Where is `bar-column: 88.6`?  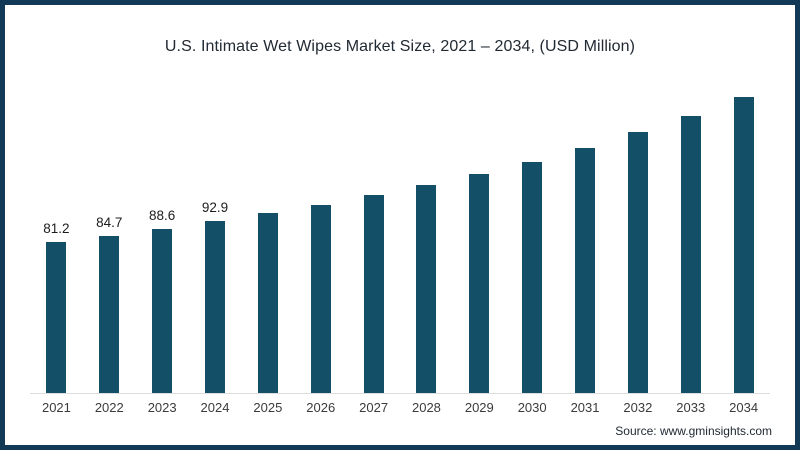 bar-column: 88.6 is located at coordinates (162, 231).